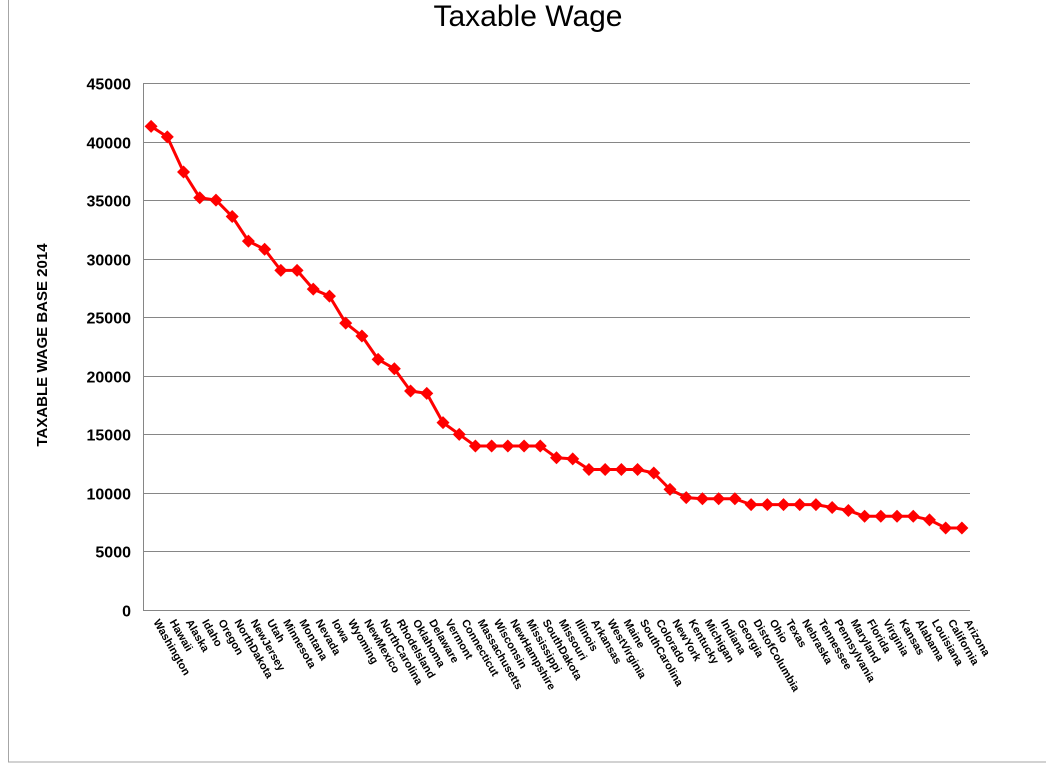  I want to click on y-tick-label: 5000, so click(113, 553).